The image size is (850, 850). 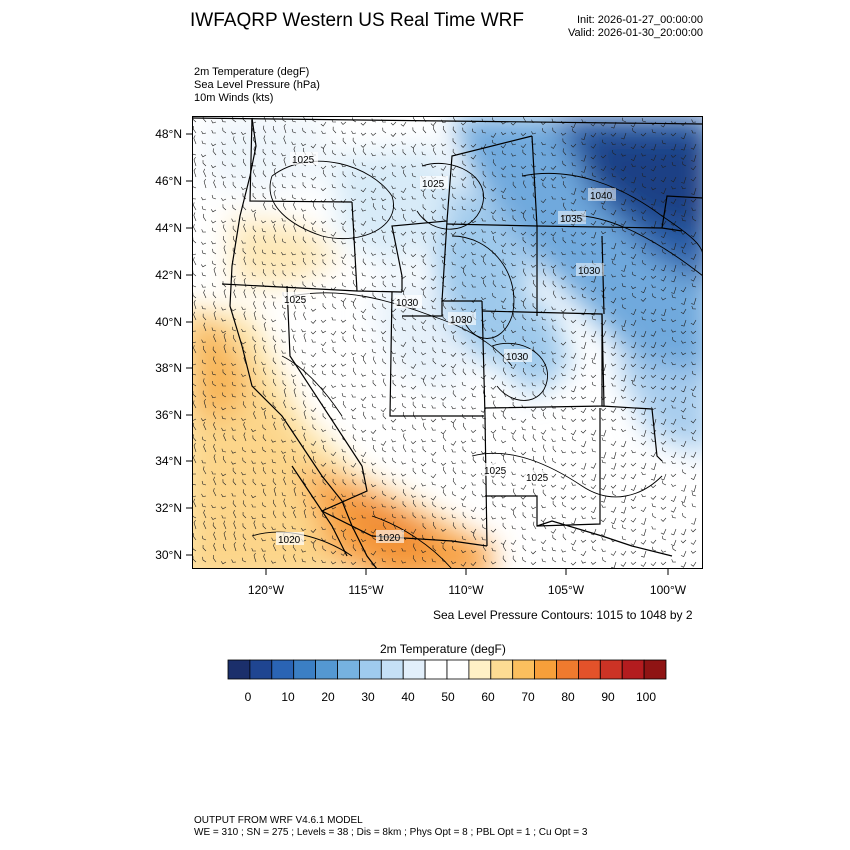 I want to click on lon-label: 110°W, so click(x=466, y=590).